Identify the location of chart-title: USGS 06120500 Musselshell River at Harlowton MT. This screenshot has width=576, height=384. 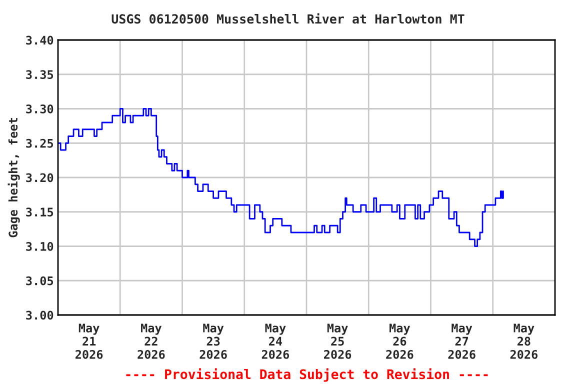
(288, 18).